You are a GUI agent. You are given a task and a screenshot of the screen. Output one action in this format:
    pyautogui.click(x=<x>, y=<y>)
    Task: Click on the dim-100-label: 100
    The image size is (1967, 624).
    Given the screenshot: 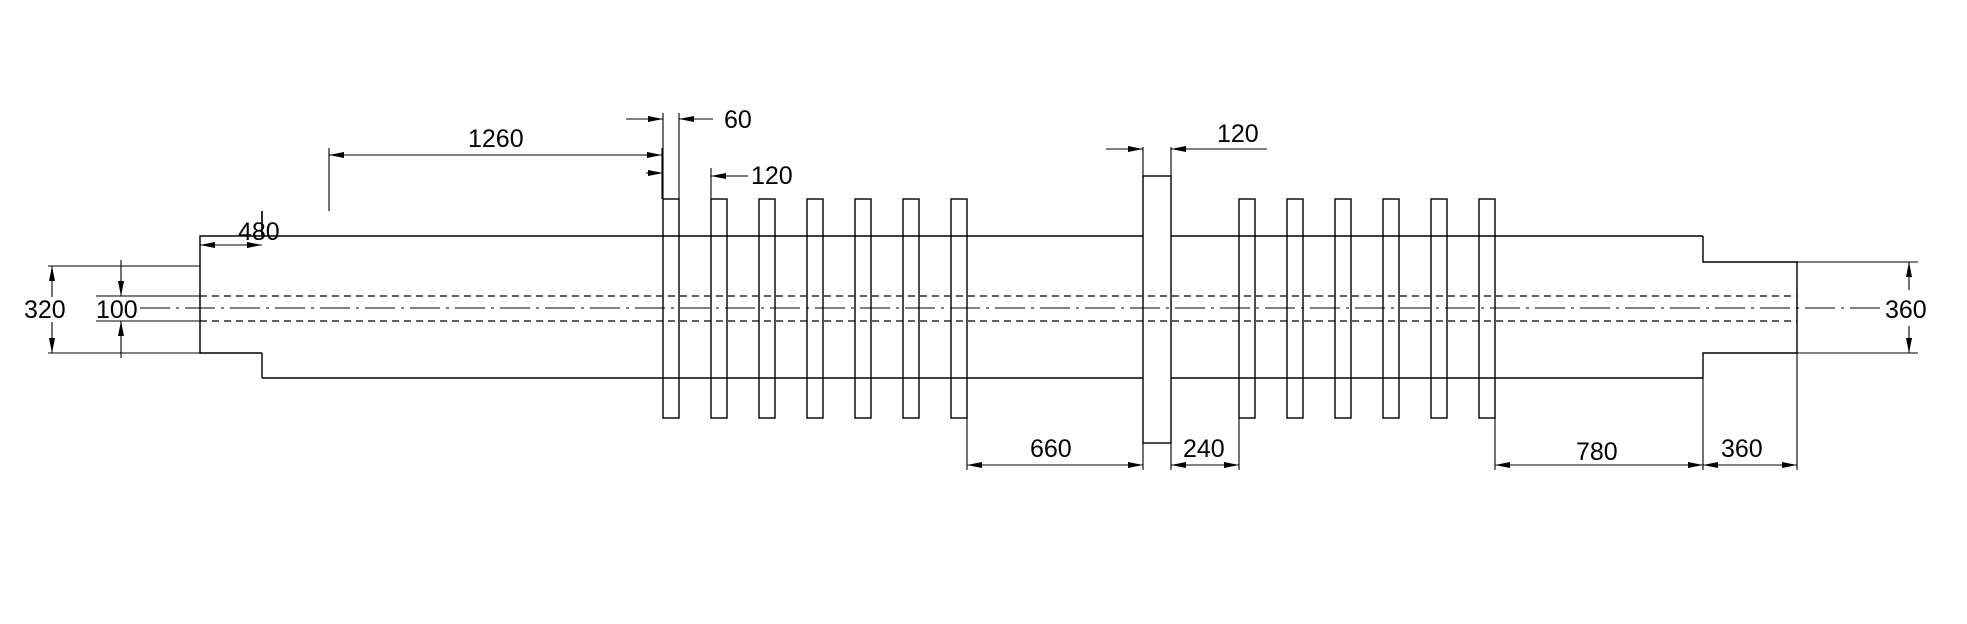 What is the action you would take?
    pyautogui.click(x=117, y=310)
    